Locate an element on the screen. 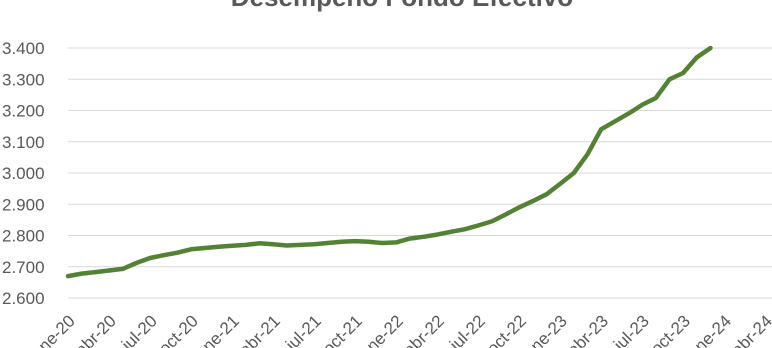 The width and height of the screenshot is (772, 348). x-tick-label: oct-20 is located at coordinates (178, 329).